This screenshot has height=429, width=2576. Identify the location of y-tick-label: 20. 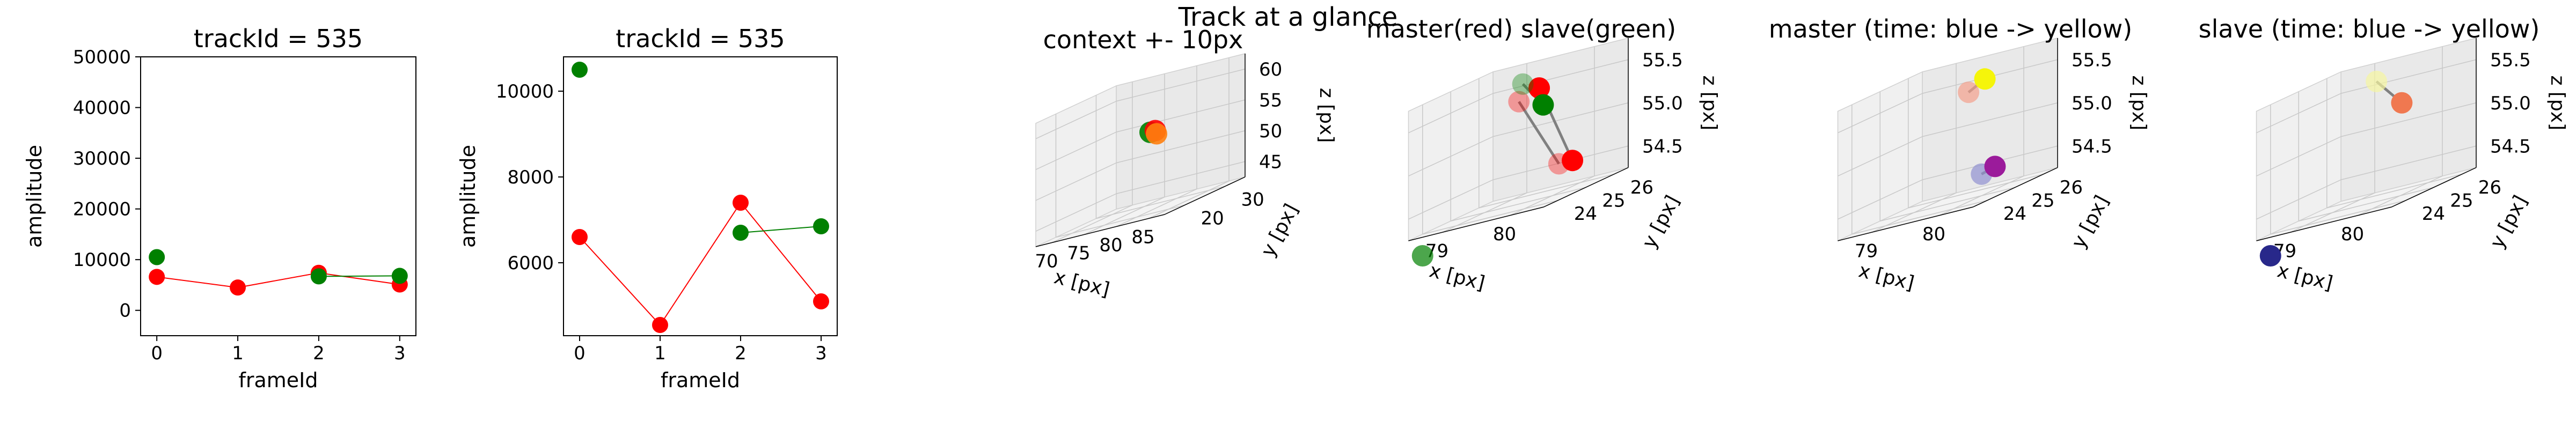
(1212, 219).